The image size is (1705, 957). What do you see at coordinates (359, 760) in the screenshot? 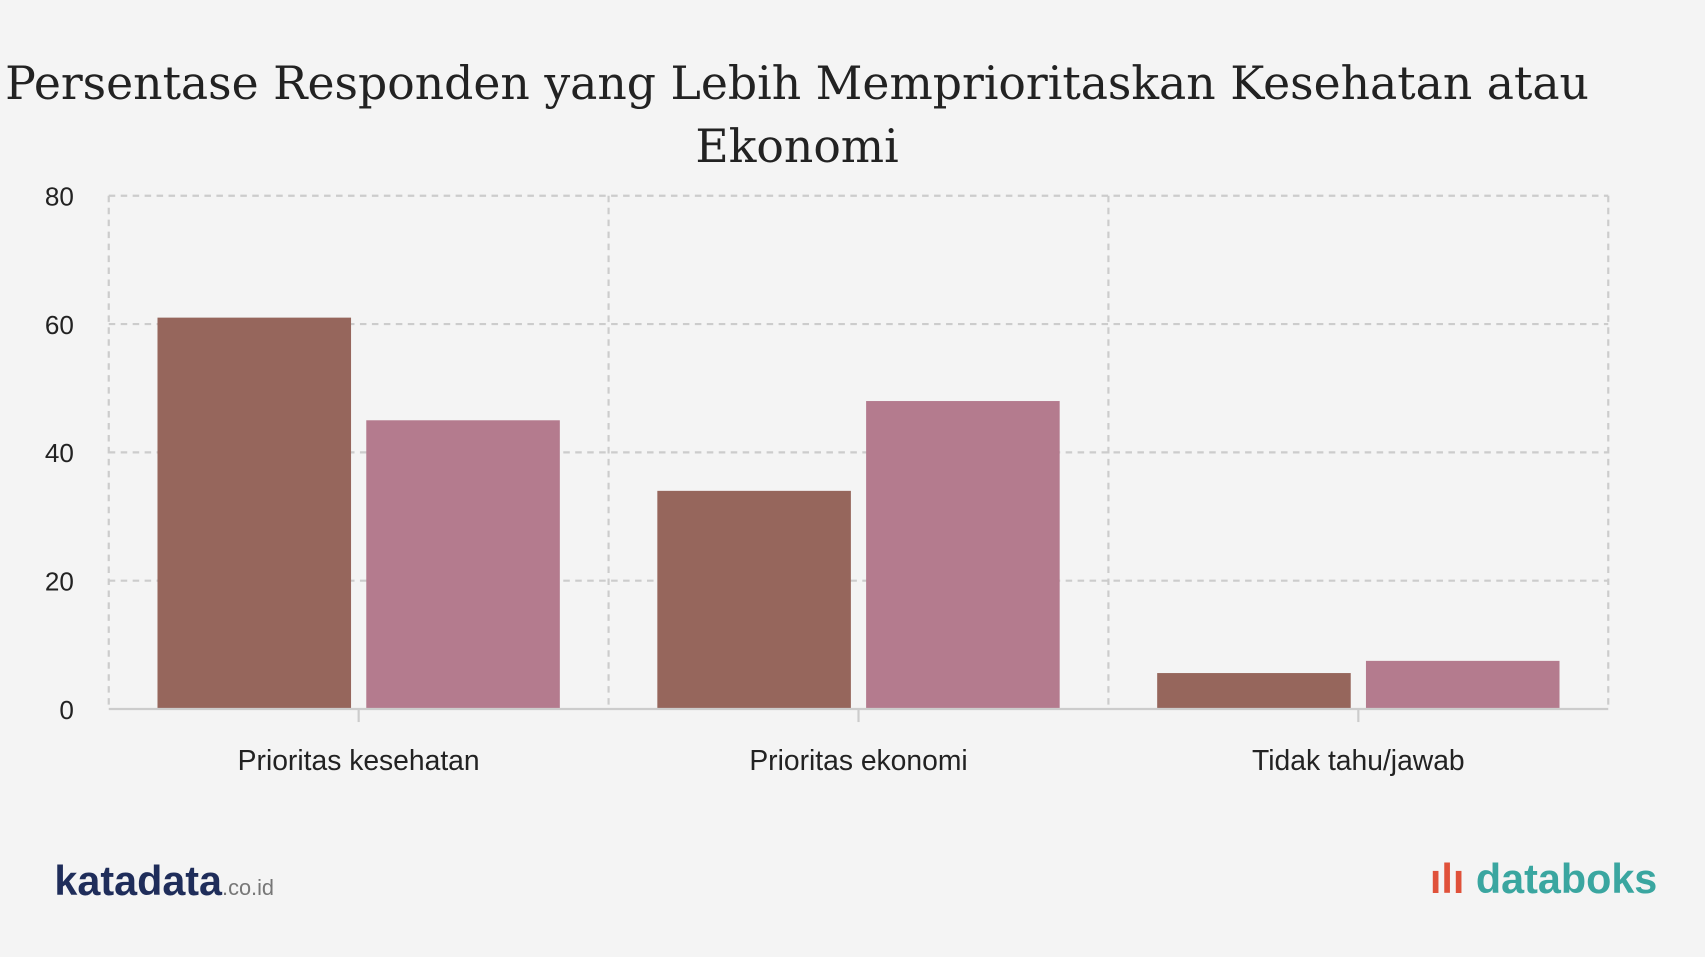
I see `x-category-label: Prioritas kesehatan` at bounding box center [359, 760].